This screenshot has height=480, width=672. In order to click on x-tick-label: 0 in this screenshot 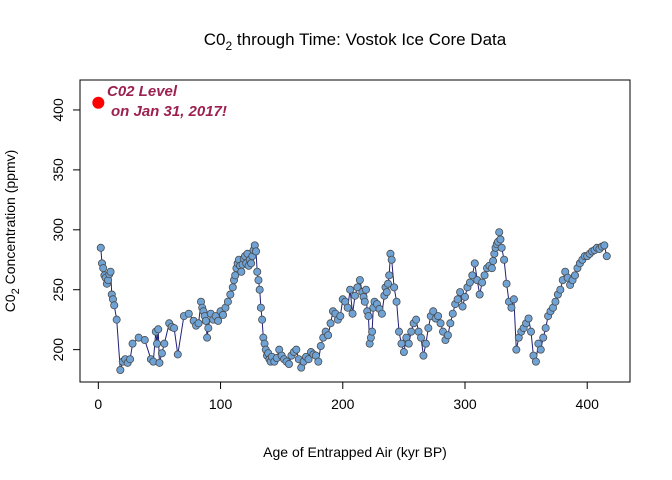, I will do `click(98, 404)`.